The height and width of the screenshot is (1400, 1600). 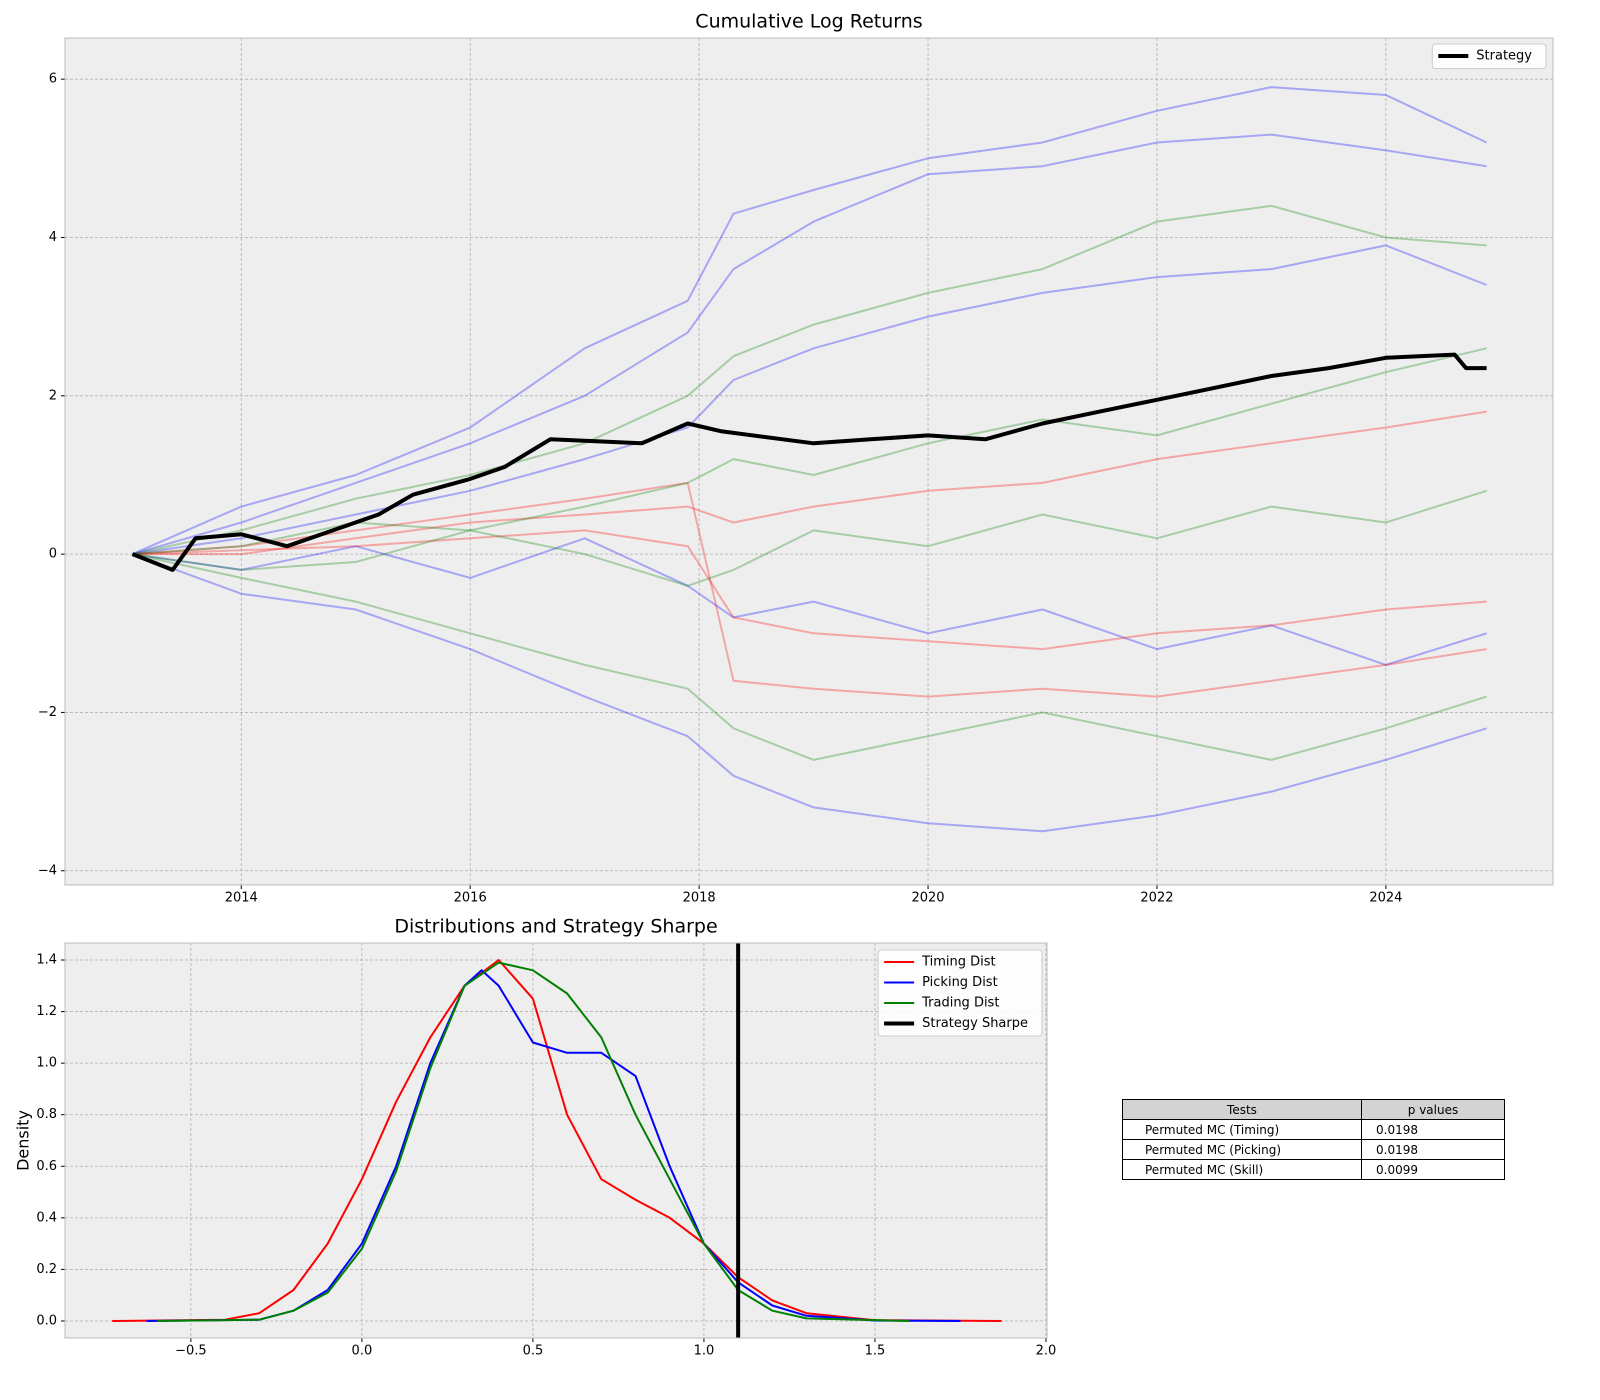 I want to click on y-tick-label: −4, so click(x=47, y=870).